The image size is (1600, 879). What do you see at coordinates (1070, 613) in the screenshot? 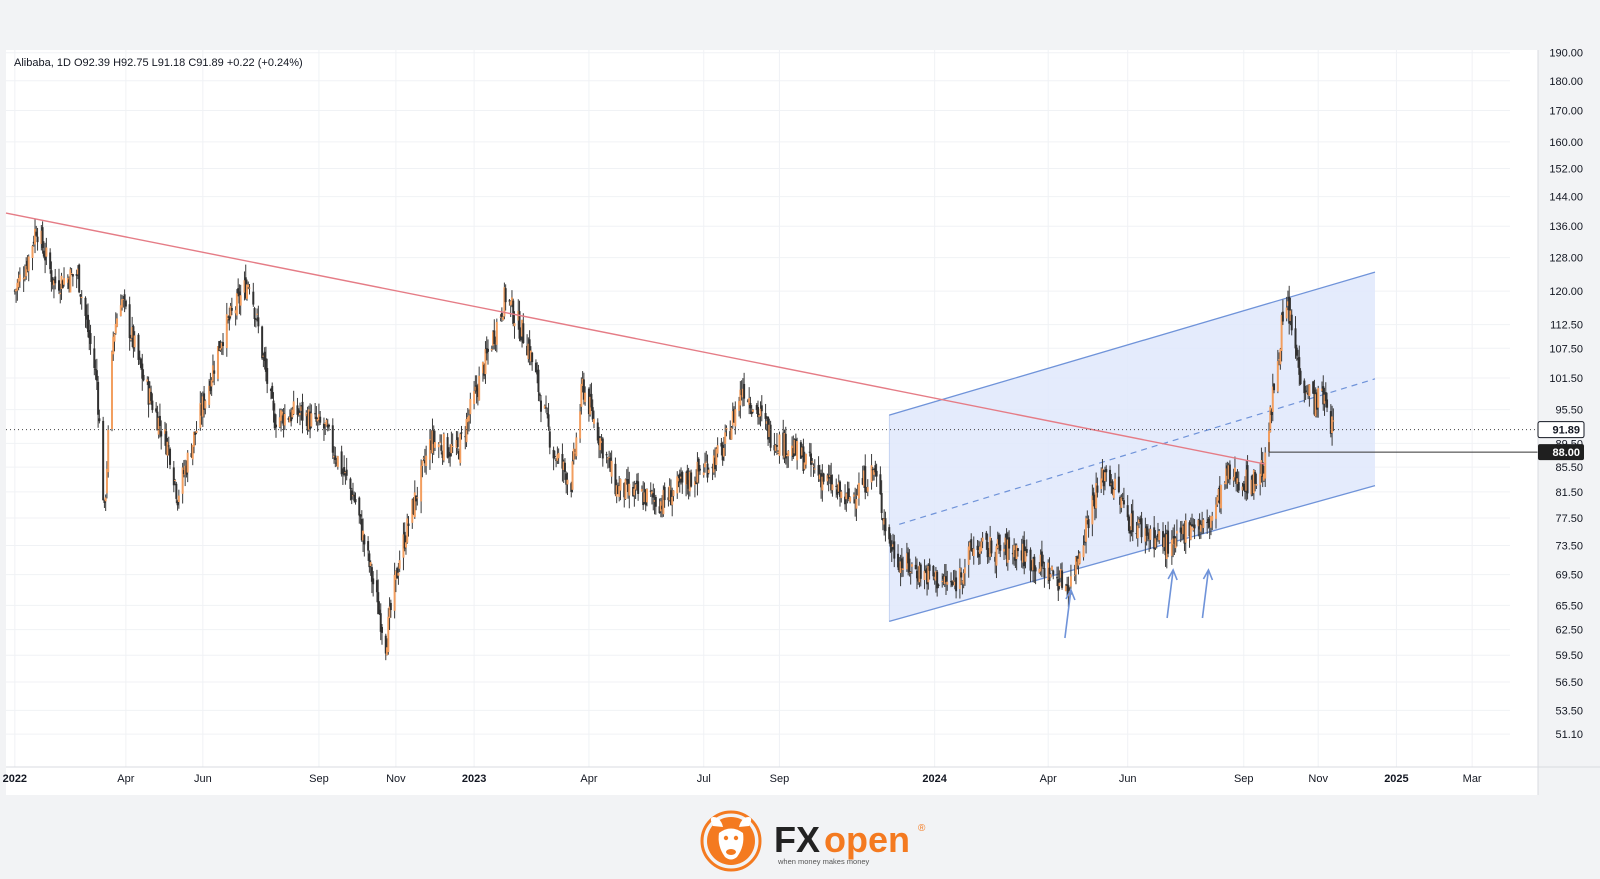
I see `support-arrow` at bounding box center [1070, 613].